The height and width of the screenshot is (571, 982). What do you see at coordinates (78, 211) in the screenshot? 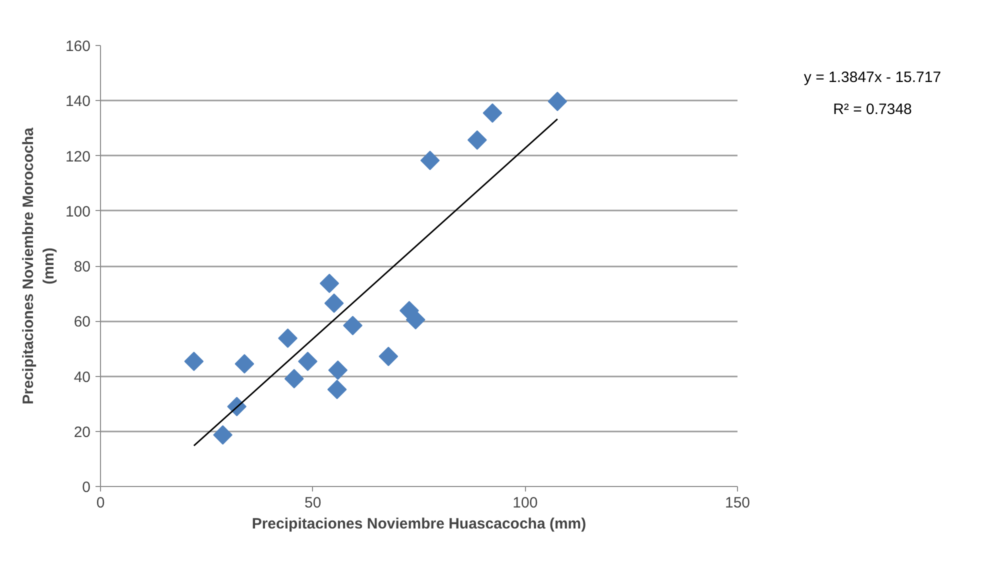
I see `y-tick-label: 100` at bounding box center [78, 211].